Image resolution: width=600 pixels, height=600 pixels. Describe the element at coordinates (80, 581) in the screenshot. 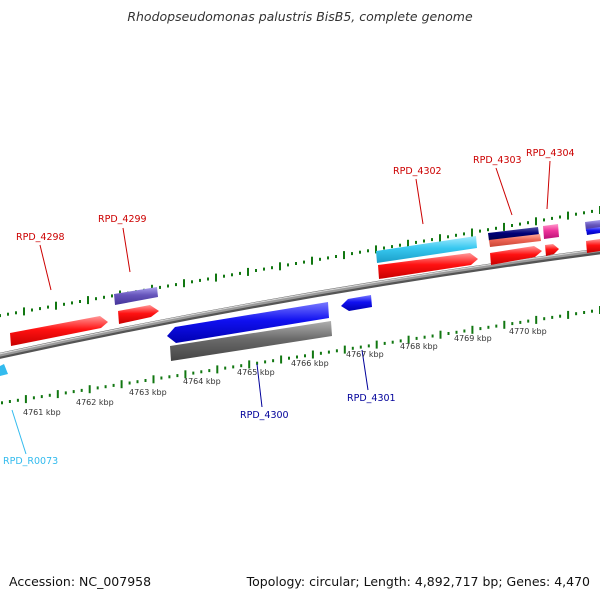

I see `accession-label: Accession: NC_007958` at that location.